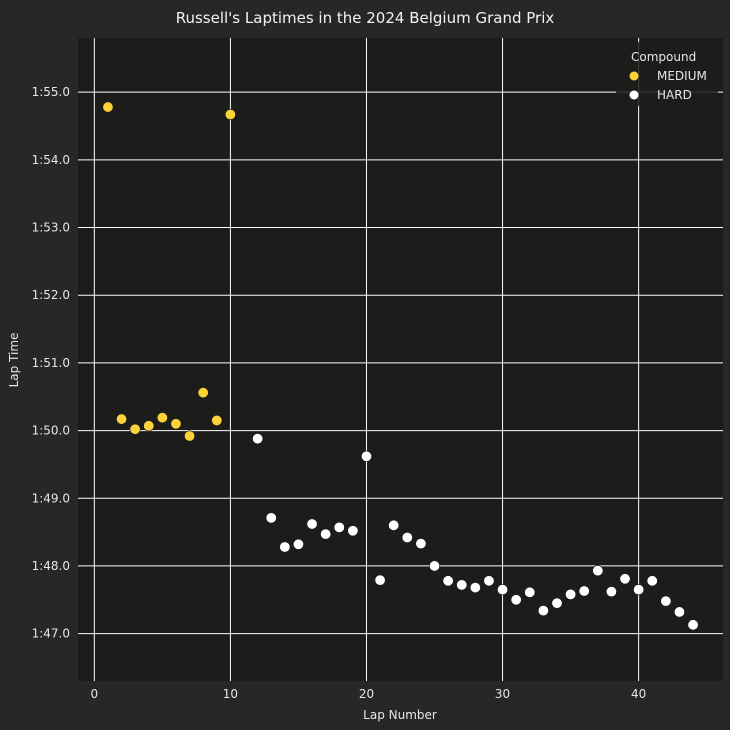  What do you see at coordinates (51, 363) in the screenshot?
I see `y-tick-label: 1:51.0` at bounding box center [51, 363].